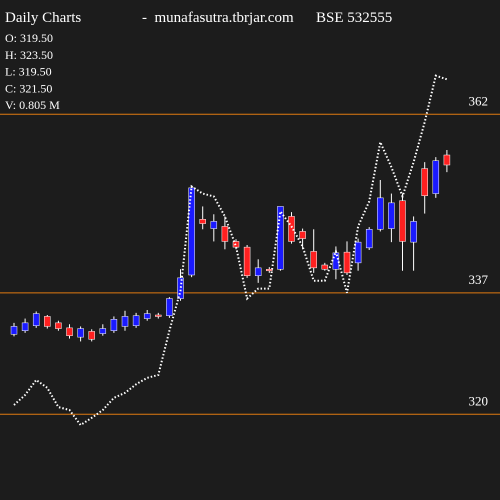  What do you see at coordinates (218, 18) in the screenshot?
I see `chart-title: - munafasutra.tbrjar.com` at bounding box center [218, 18].